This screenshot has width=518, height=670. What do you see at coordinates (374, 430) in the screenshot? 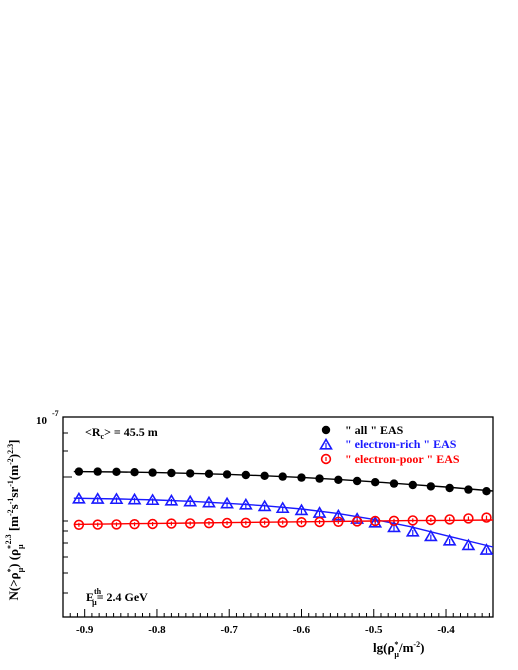
I see `legend-label-all: " all " EAS` at bounding box center [374, 430].